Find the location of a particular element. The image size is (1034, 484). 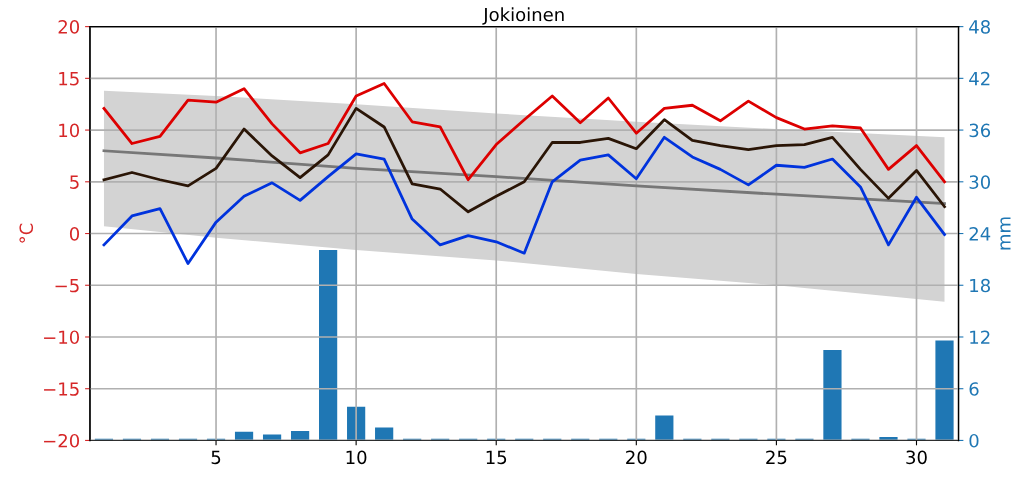

chart-title: Jokioinen is located at coordinates (523, 16).